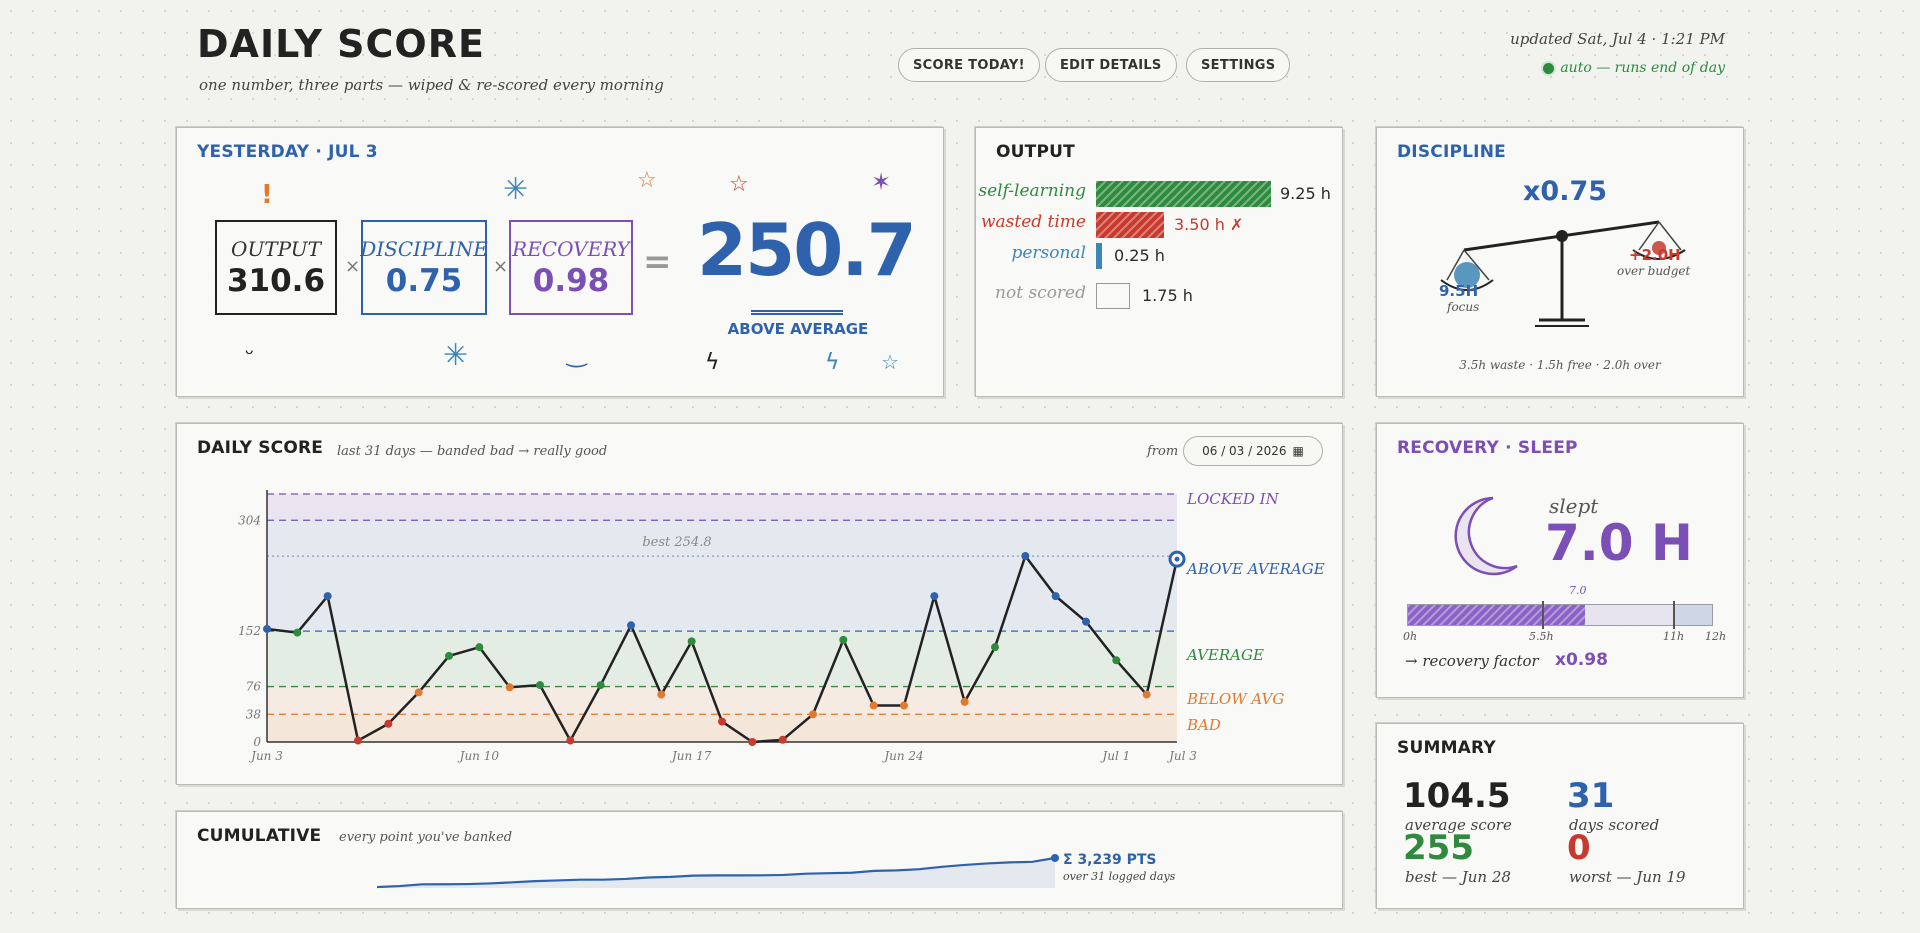  I want to click on x-tick-label: Jun 24, so click(902, 756).